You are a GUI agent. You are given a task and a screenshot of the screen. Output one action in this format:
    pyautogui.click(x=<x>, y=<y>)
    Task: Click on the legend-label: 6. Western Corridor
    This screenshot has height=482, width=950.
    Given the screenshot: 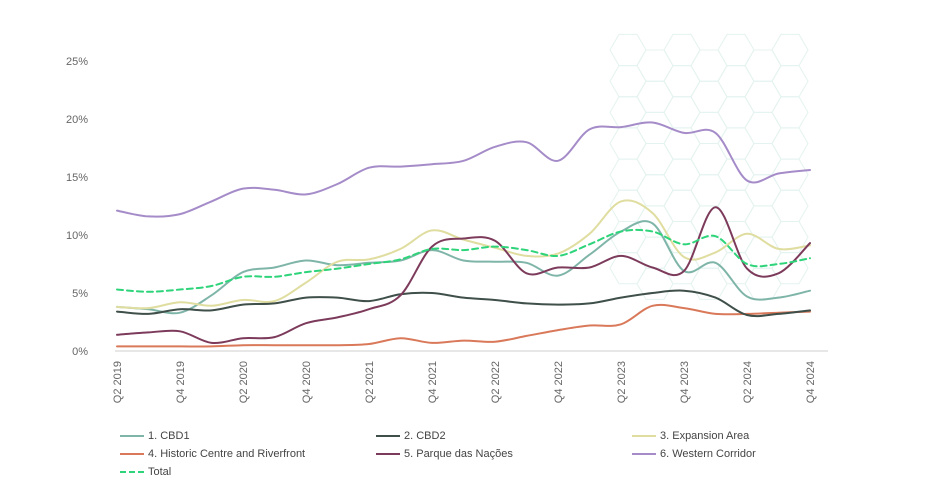 What is the action you would take?
    pyautogui.click(x=708, y=454)
    